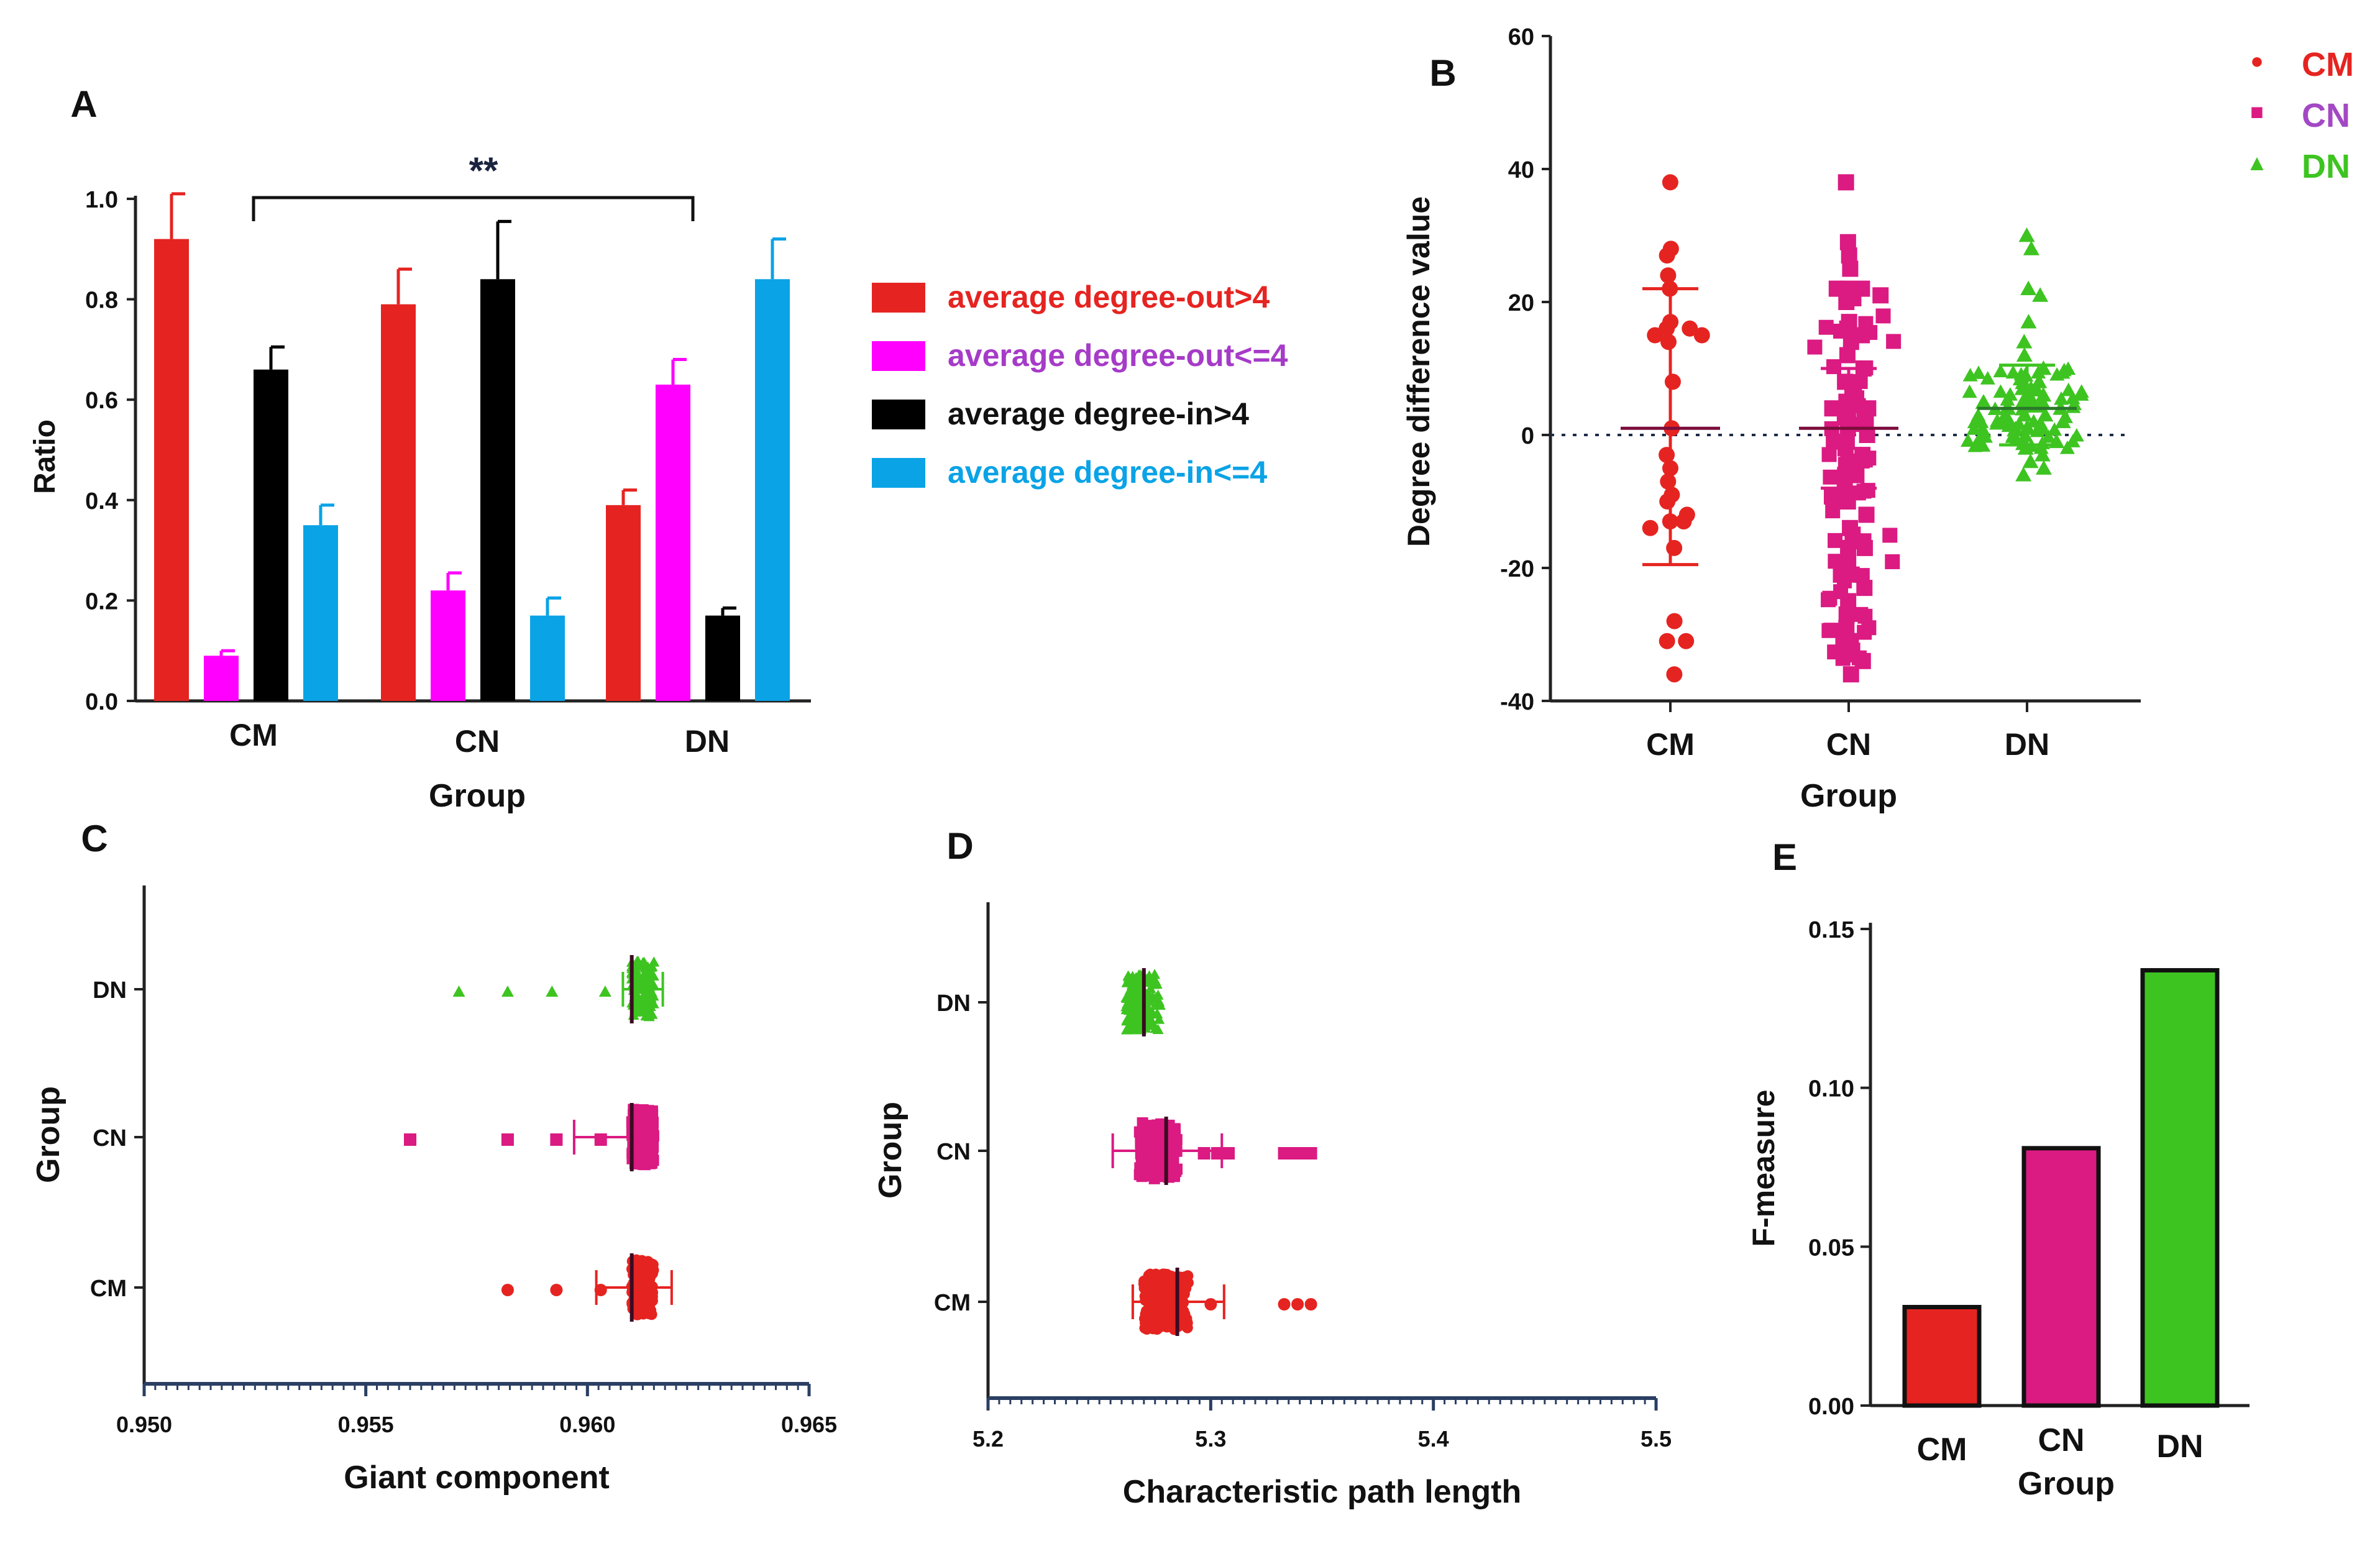 This screenshot has width=2380, height=1546. I want to click on y-tick-label: 40, so click(1521, 170).